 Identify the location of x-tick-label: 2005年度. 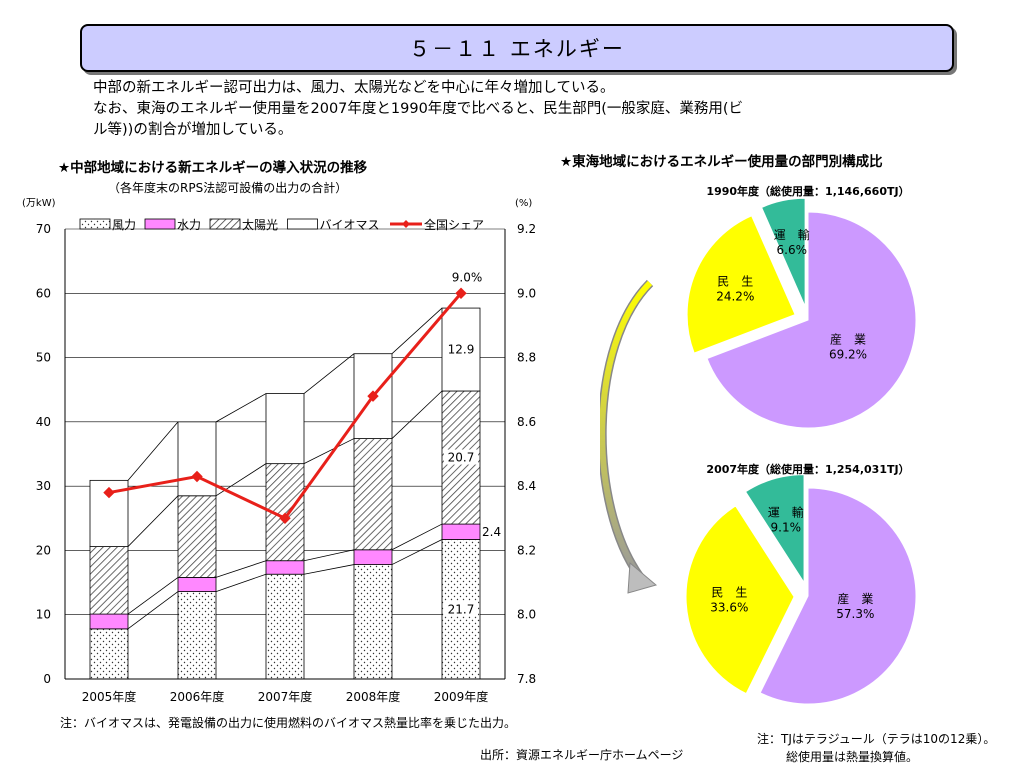
(109, 696).